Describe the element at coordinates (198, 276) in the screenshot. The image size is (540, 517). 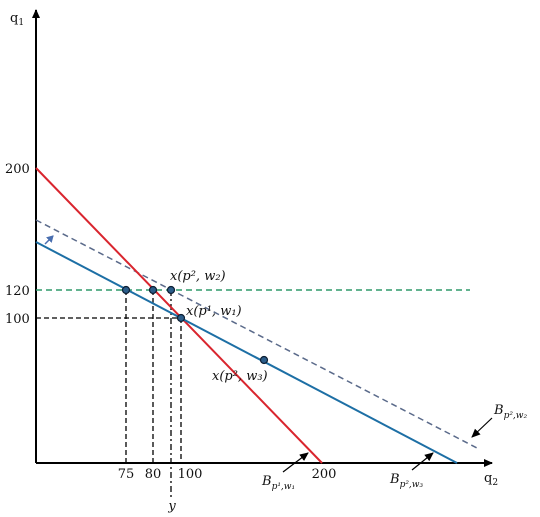
I see `point-label: x(p², w₂)` at that location.